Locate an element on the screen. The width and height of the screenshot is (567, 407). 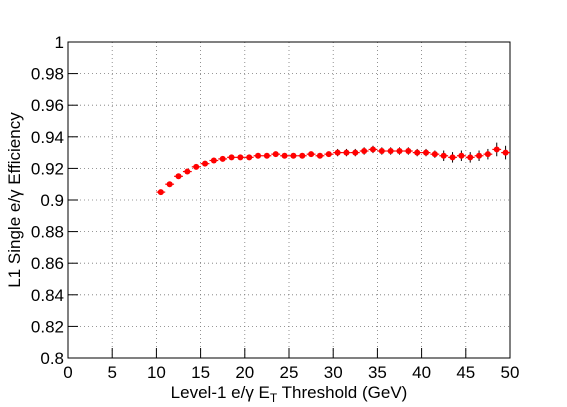
x-axis-label-sub: T is located at coordinates (274, 398).